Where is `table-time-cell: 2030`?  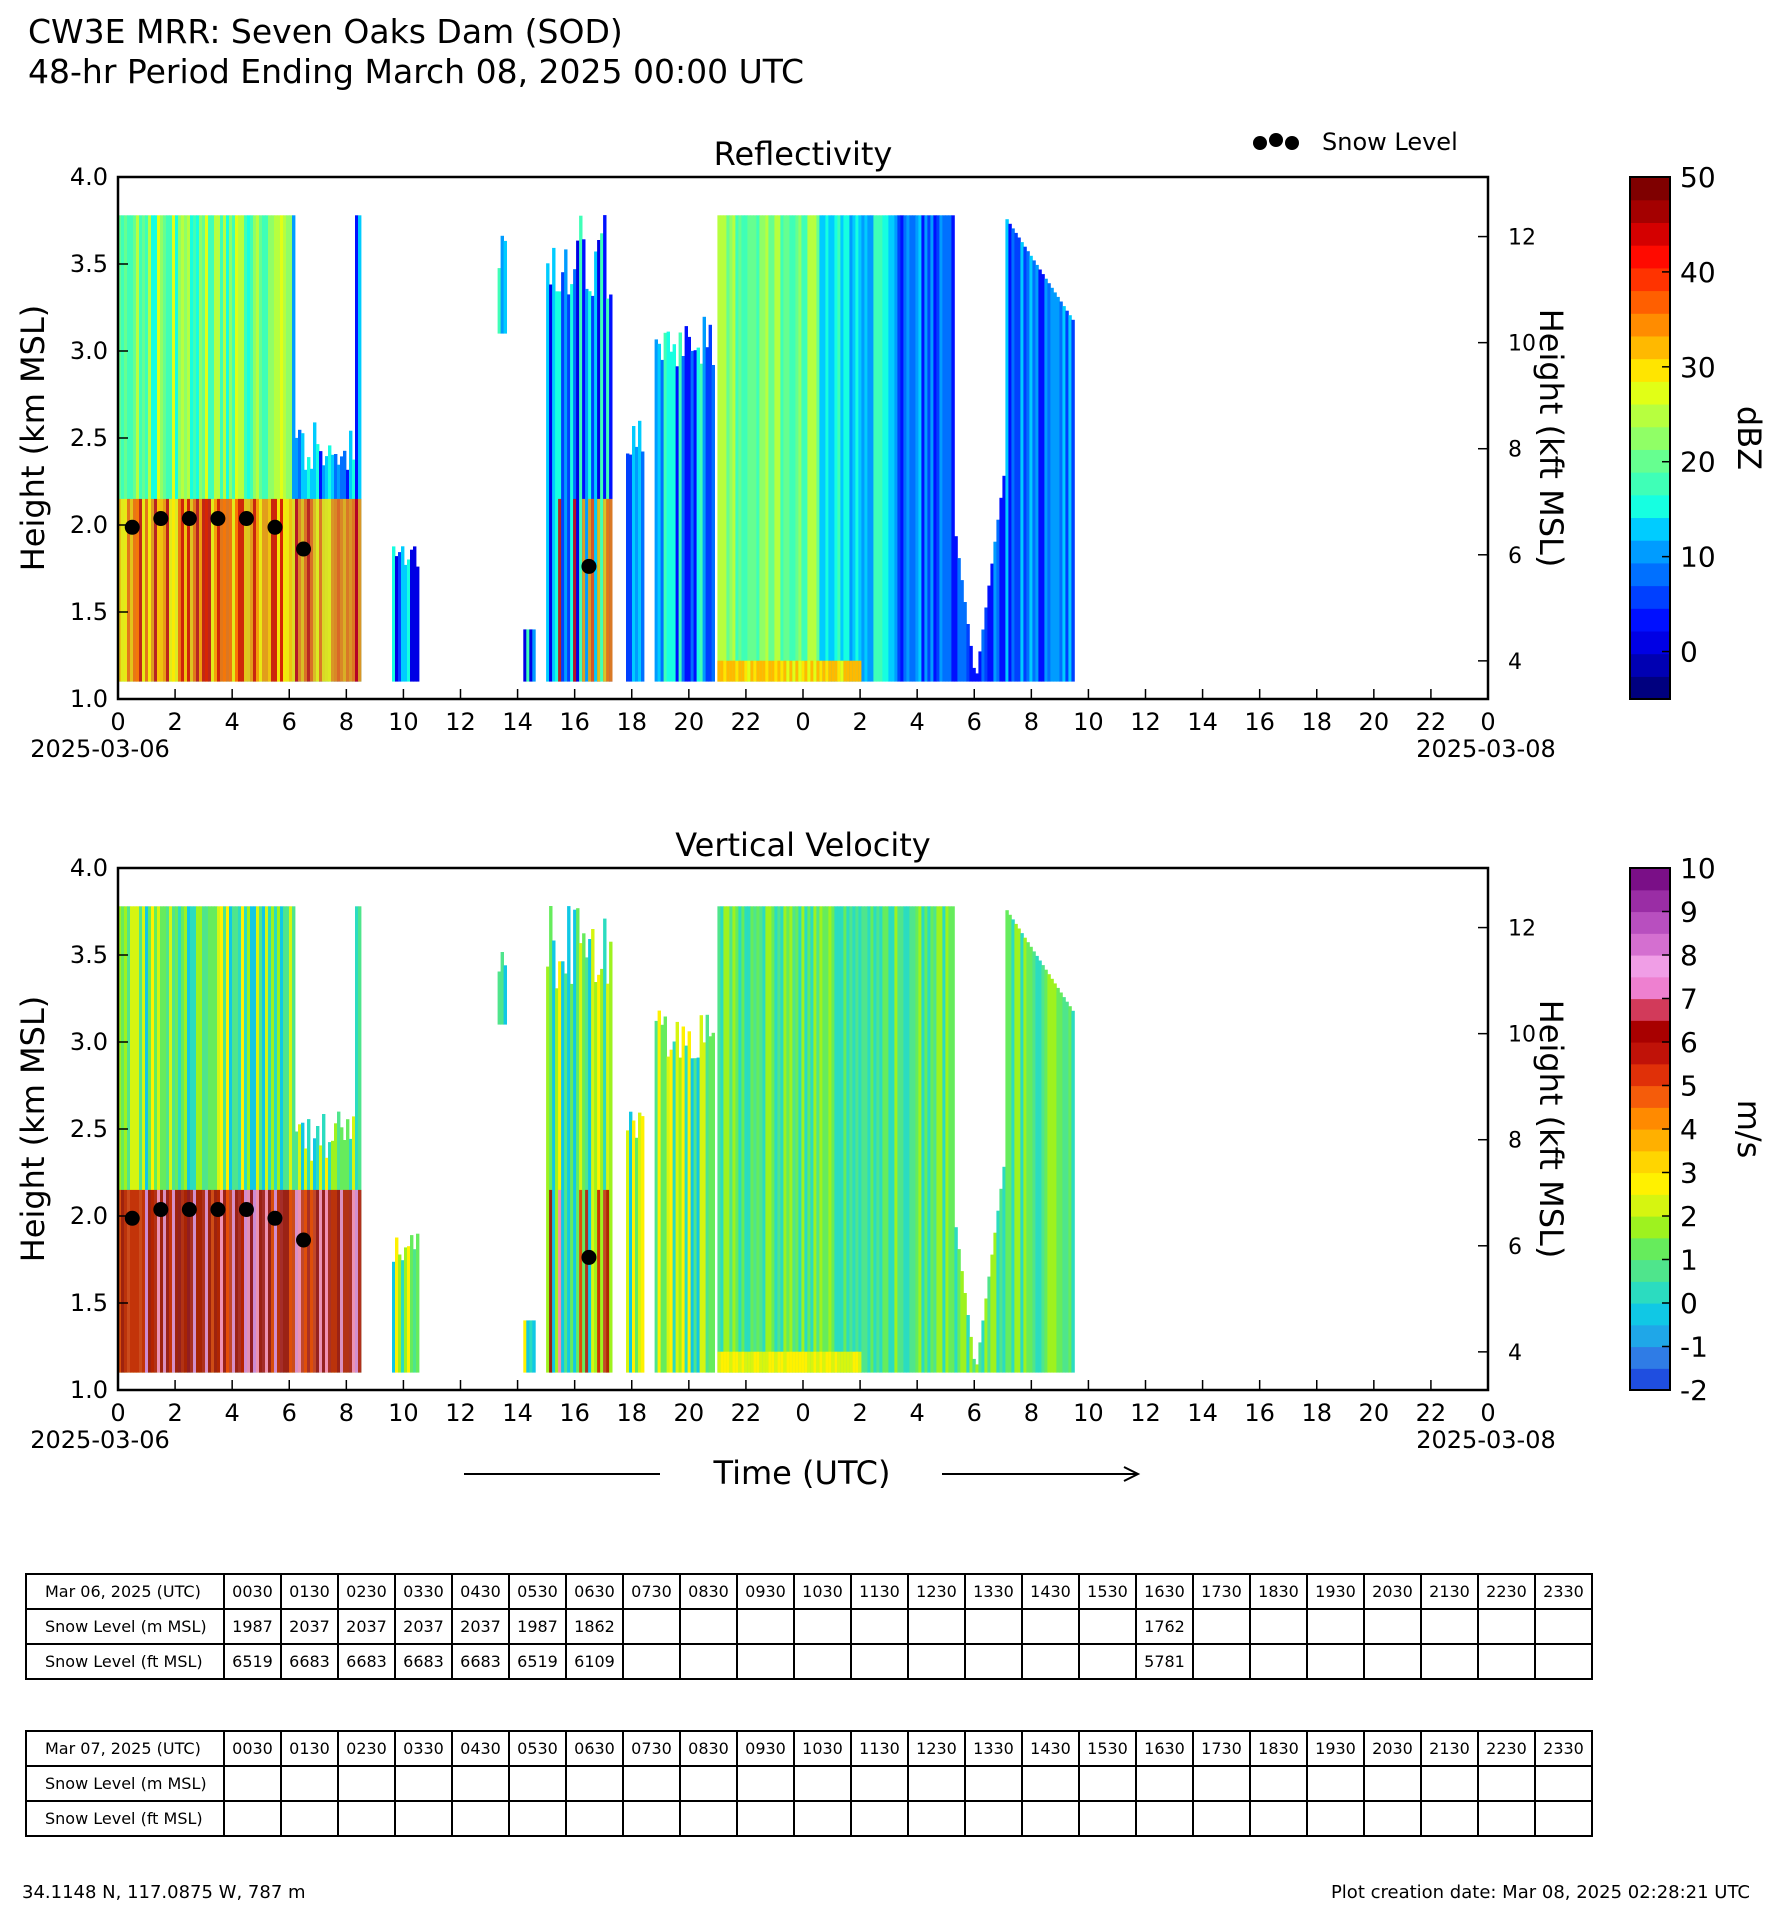
table-time-cell: 2030 is located at coordinates (1392, 1748).